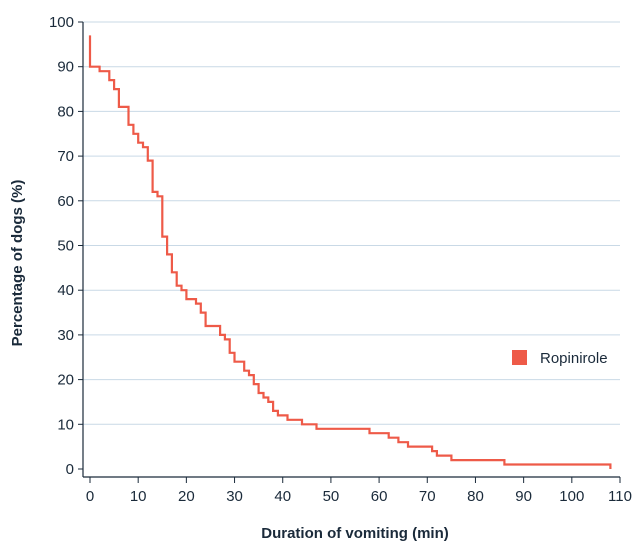 This screenshot has height=544, width=639. I want to click on y-tick-label: 20, so click(65, 380).